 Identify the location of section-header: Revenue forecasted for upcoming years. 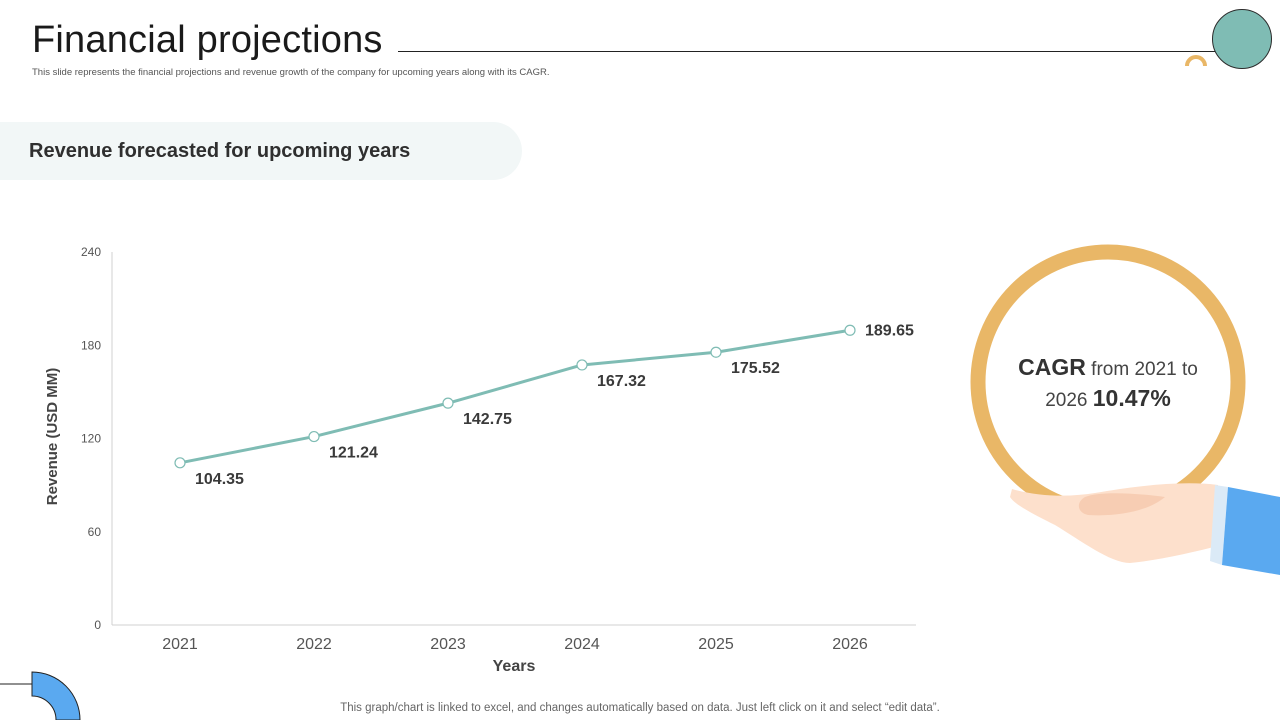
(261, 151).